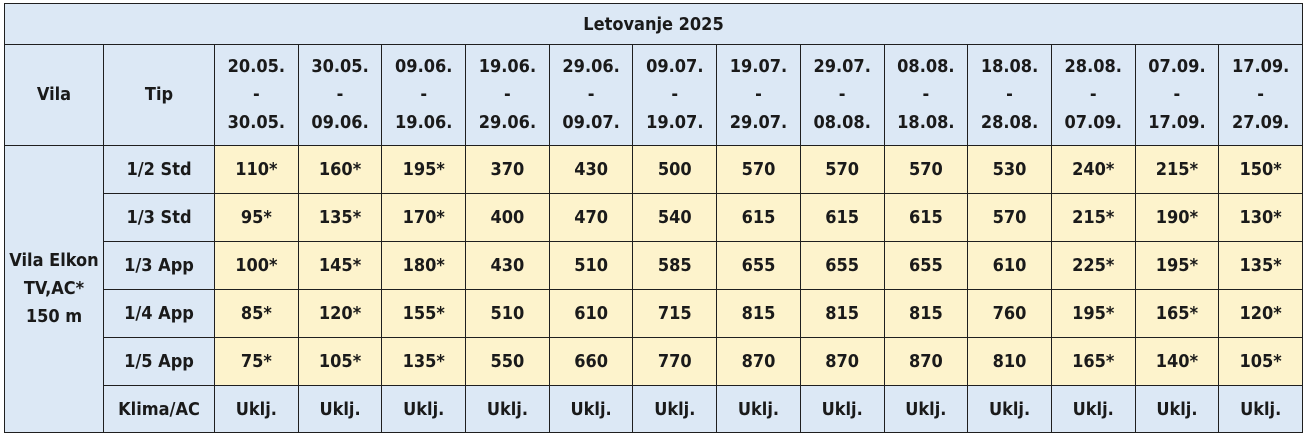 The width and height of the screenshot is (1306, 439). Describe the element at coordinates (675, 169) in the screenshot. I see `price-cell: 500` at that location.